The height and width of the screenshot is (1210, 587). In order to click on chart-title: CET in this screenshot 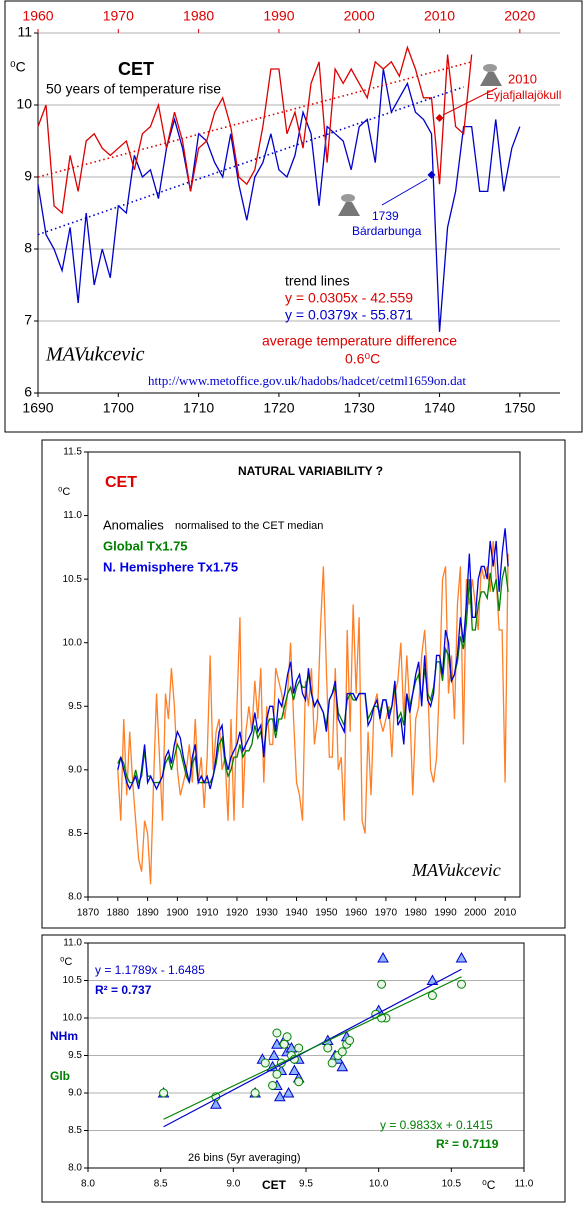, I will do `click(136, 69)`.